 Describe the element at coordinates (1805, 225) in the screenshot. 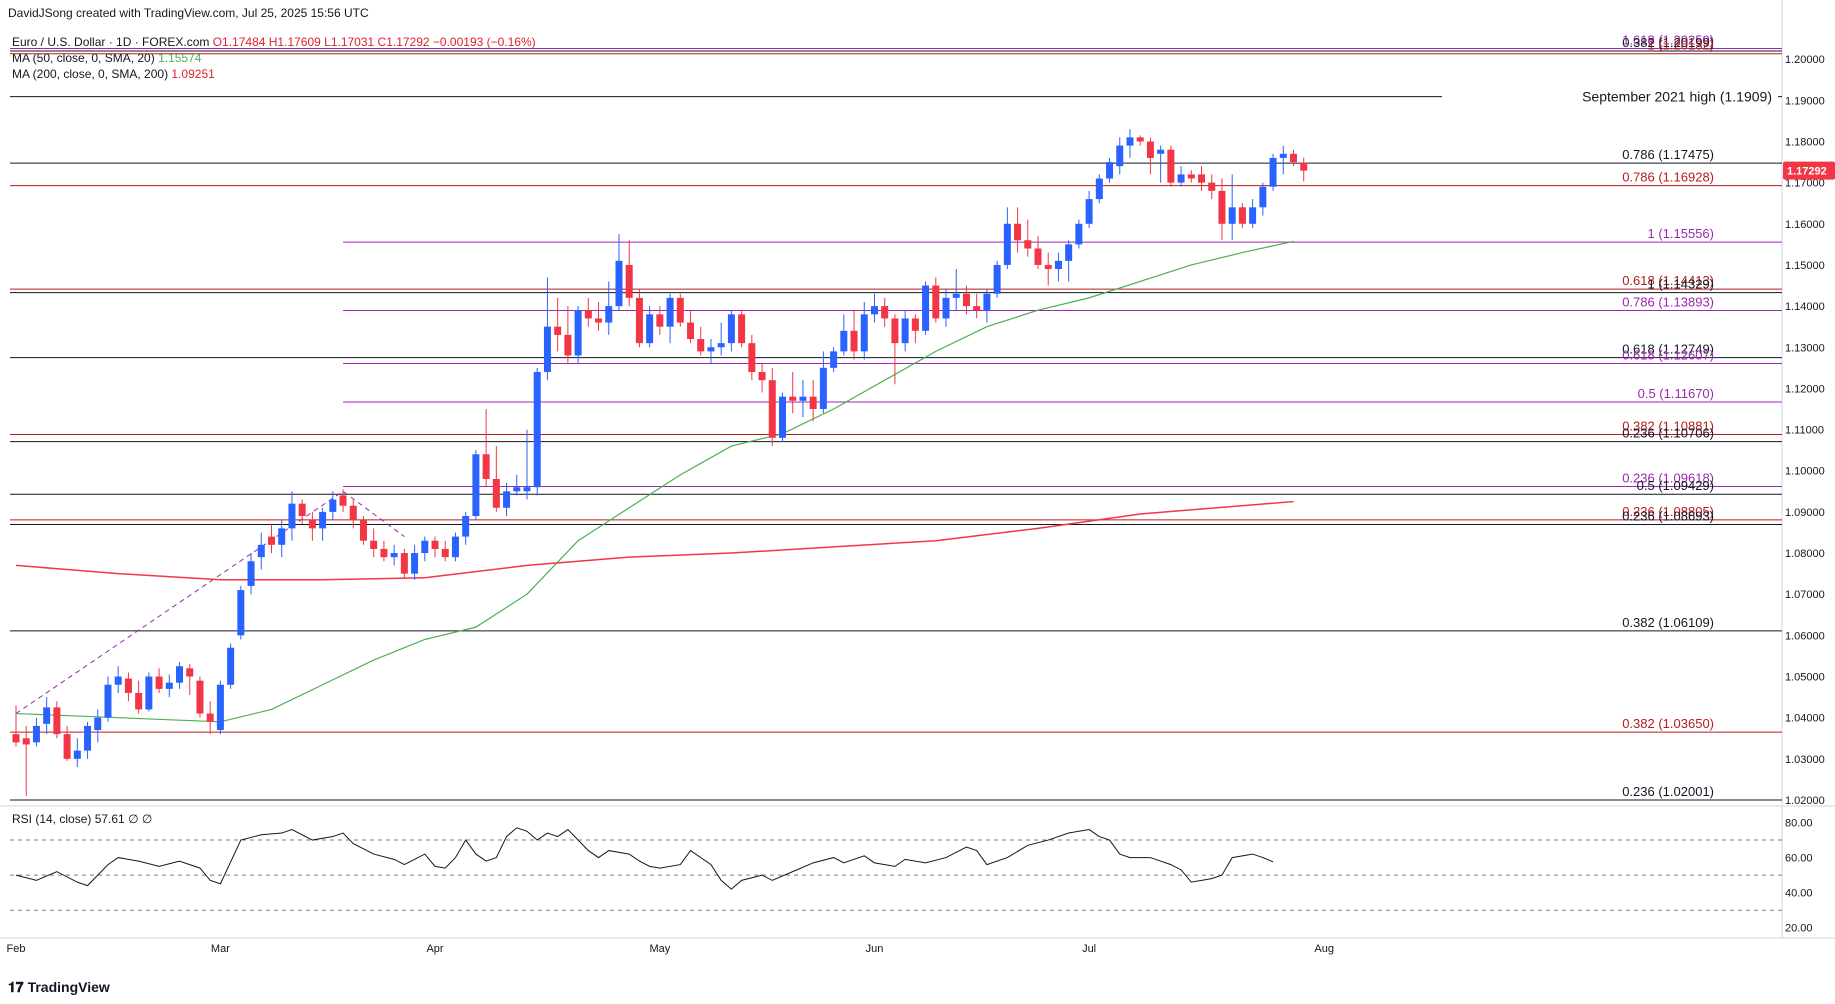

I see `y-tick-label: 1.16000` at that location.